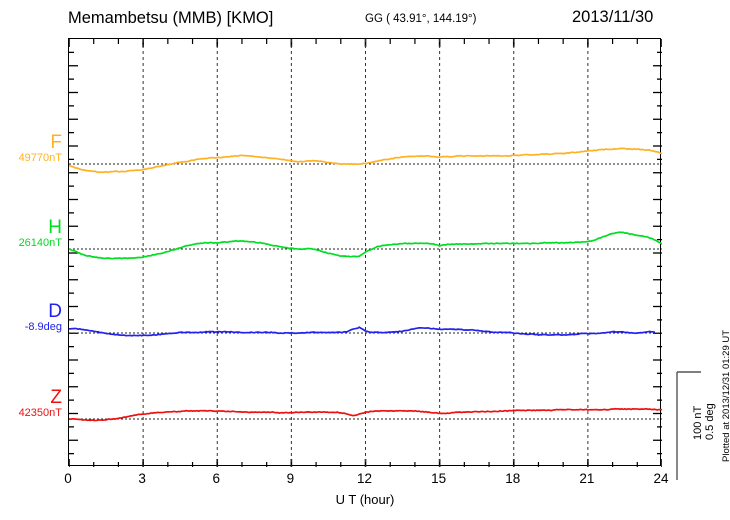  I want to click on component-letter-d: D, so click(55, 311).